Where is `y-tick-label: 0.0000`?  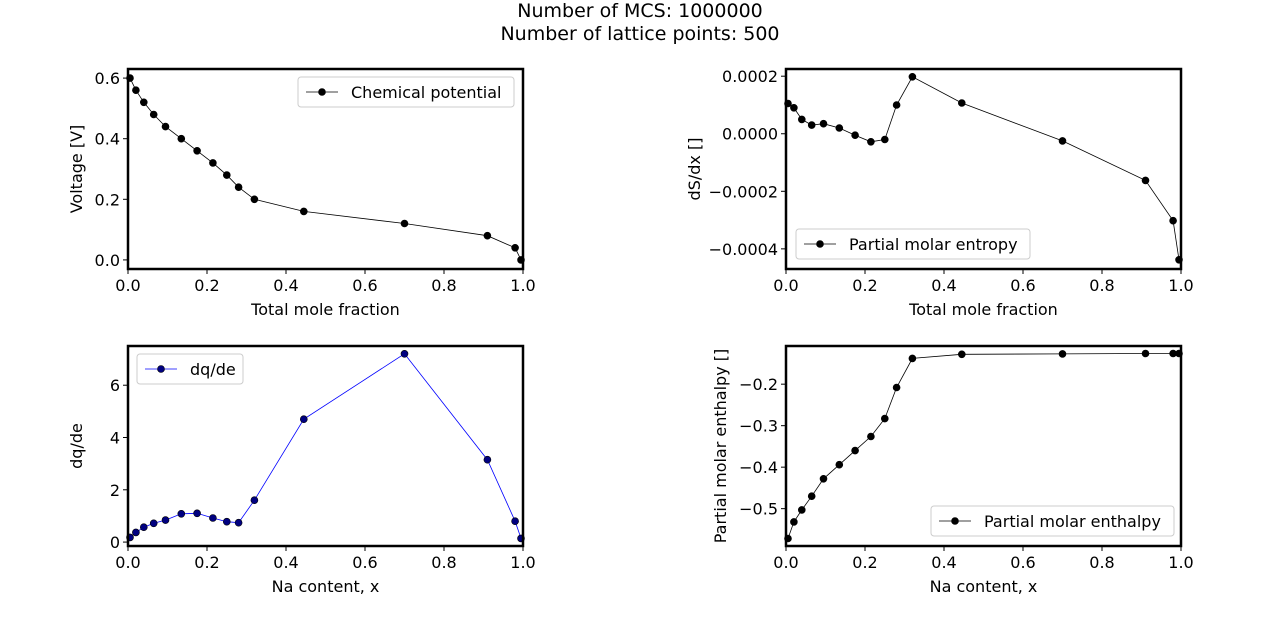
y-tick-label: 0.0000 is located at coordinates (750, 134).